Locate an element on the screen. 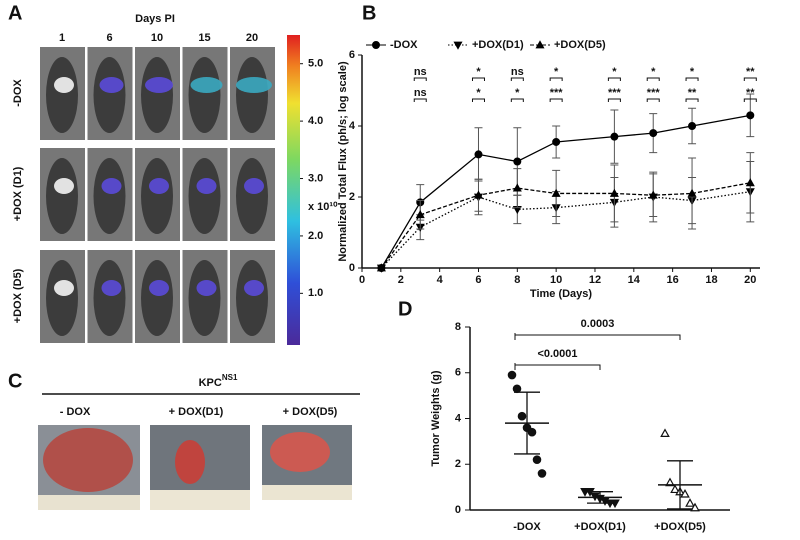 This screenshot has height=540, width=800. x-tick-label: 10 is located at coordinates (556, 280).